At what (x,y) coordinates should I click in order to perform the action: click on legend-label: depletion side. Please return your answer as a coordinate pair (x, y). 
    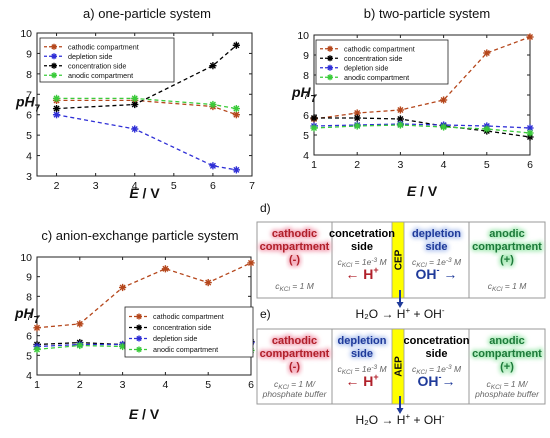
    Looking at the image, I should click on (366, 67).